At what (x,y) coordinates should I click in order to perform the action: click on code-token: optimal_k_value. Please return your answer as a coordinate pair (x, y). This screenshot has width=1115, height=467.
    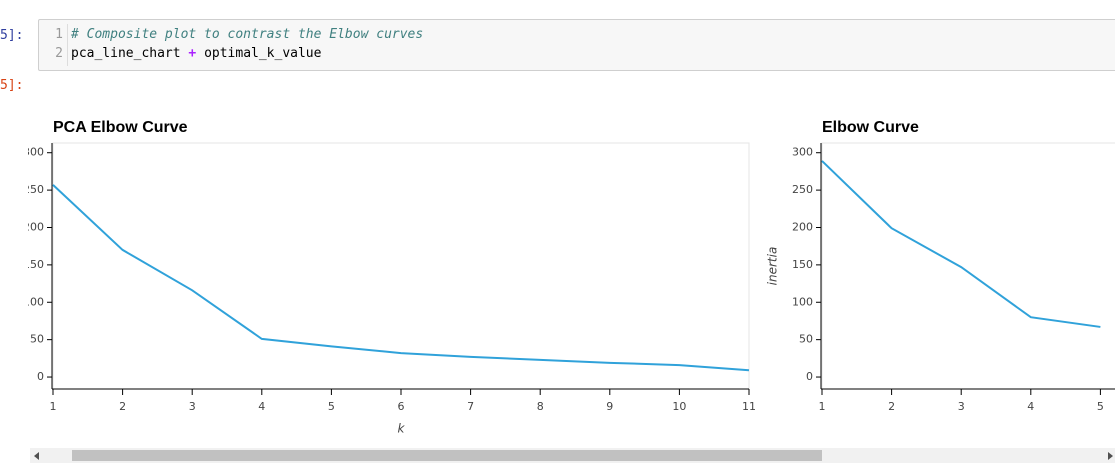
    Looking at the image, I should click on (263, 53).